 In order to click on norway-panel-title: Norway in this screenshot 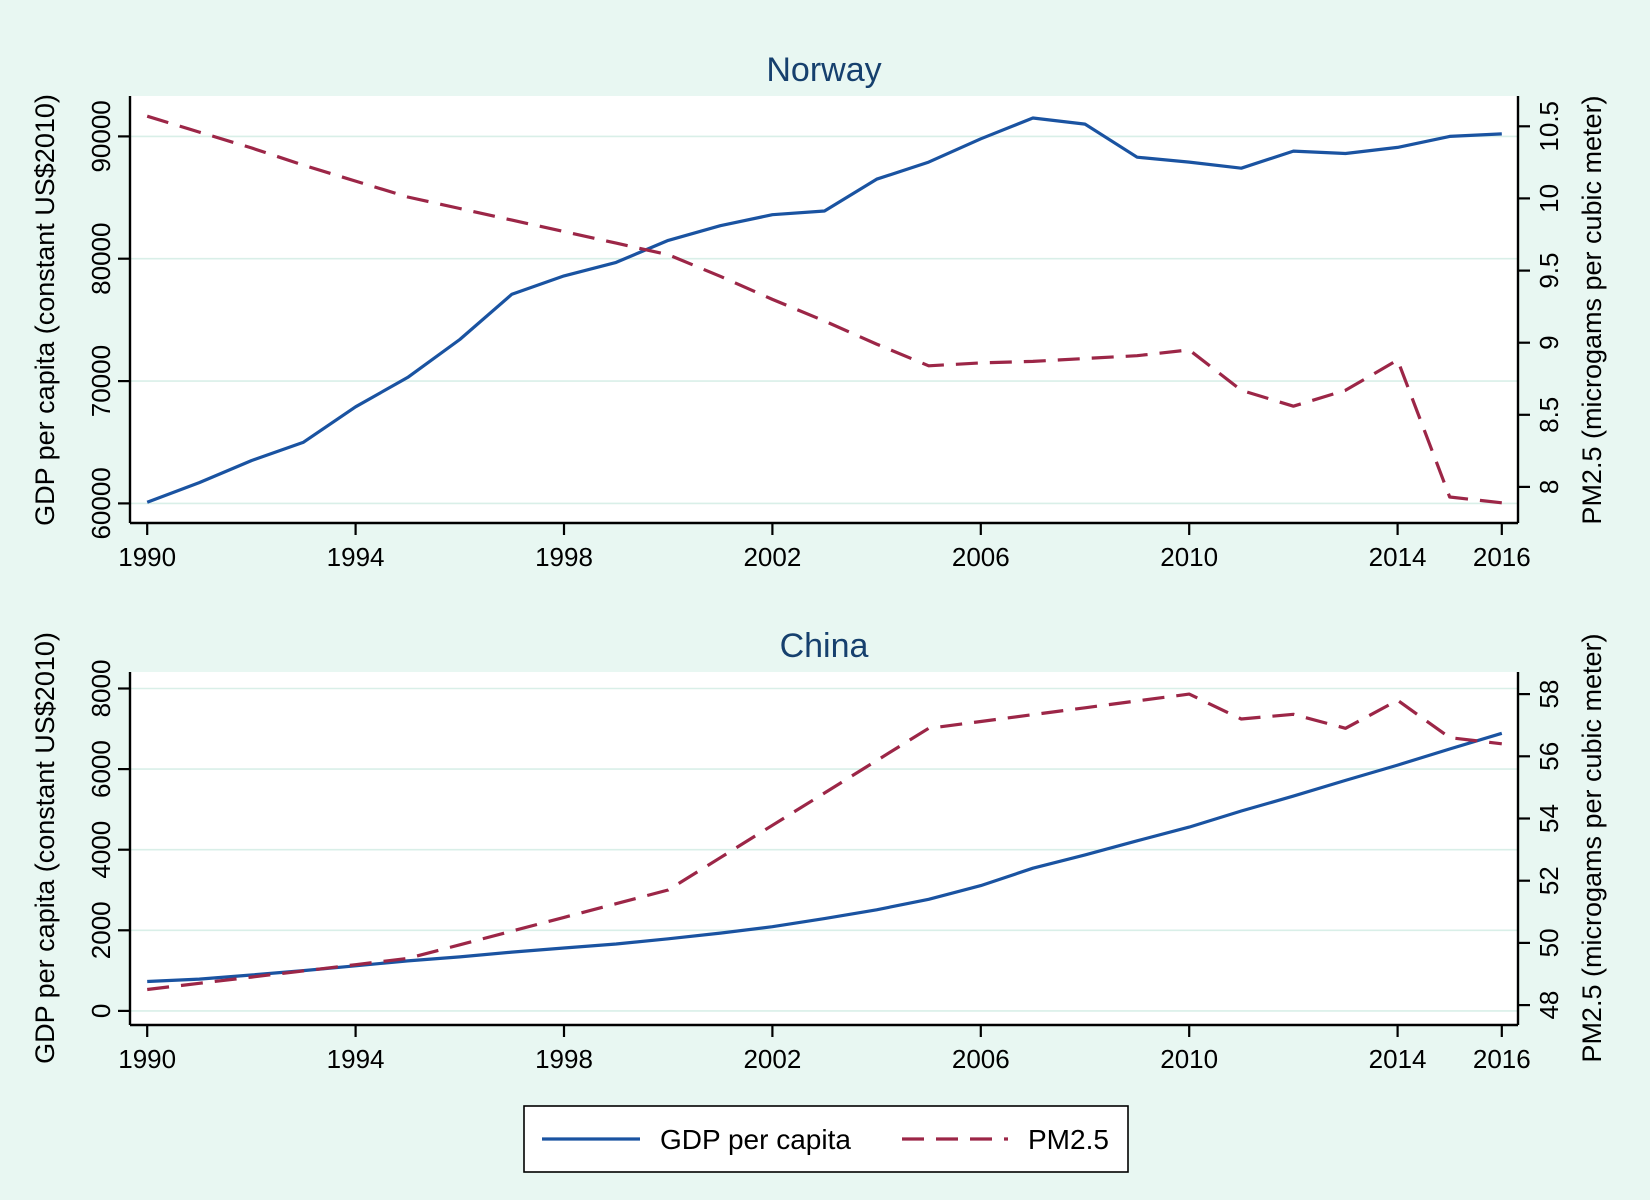, I will do `click(823, 70)`.